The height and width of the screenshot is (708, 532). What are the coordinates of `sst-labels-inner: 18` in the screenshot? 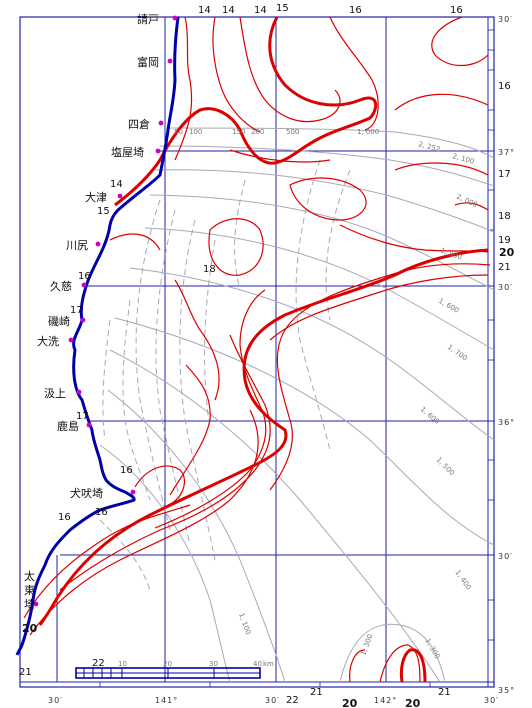 It's located at (209, 269).